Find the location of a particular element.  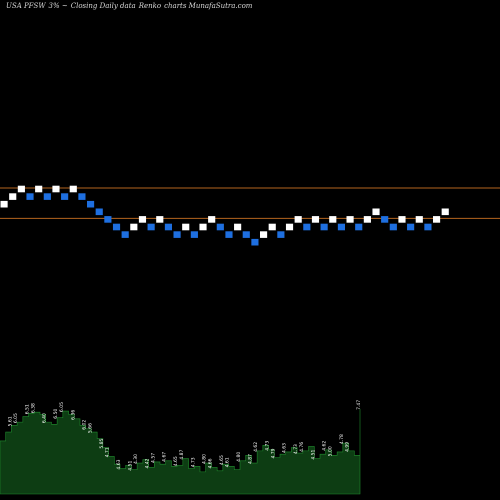

volume-label: 4.79 is located at coordinates (273, 453).